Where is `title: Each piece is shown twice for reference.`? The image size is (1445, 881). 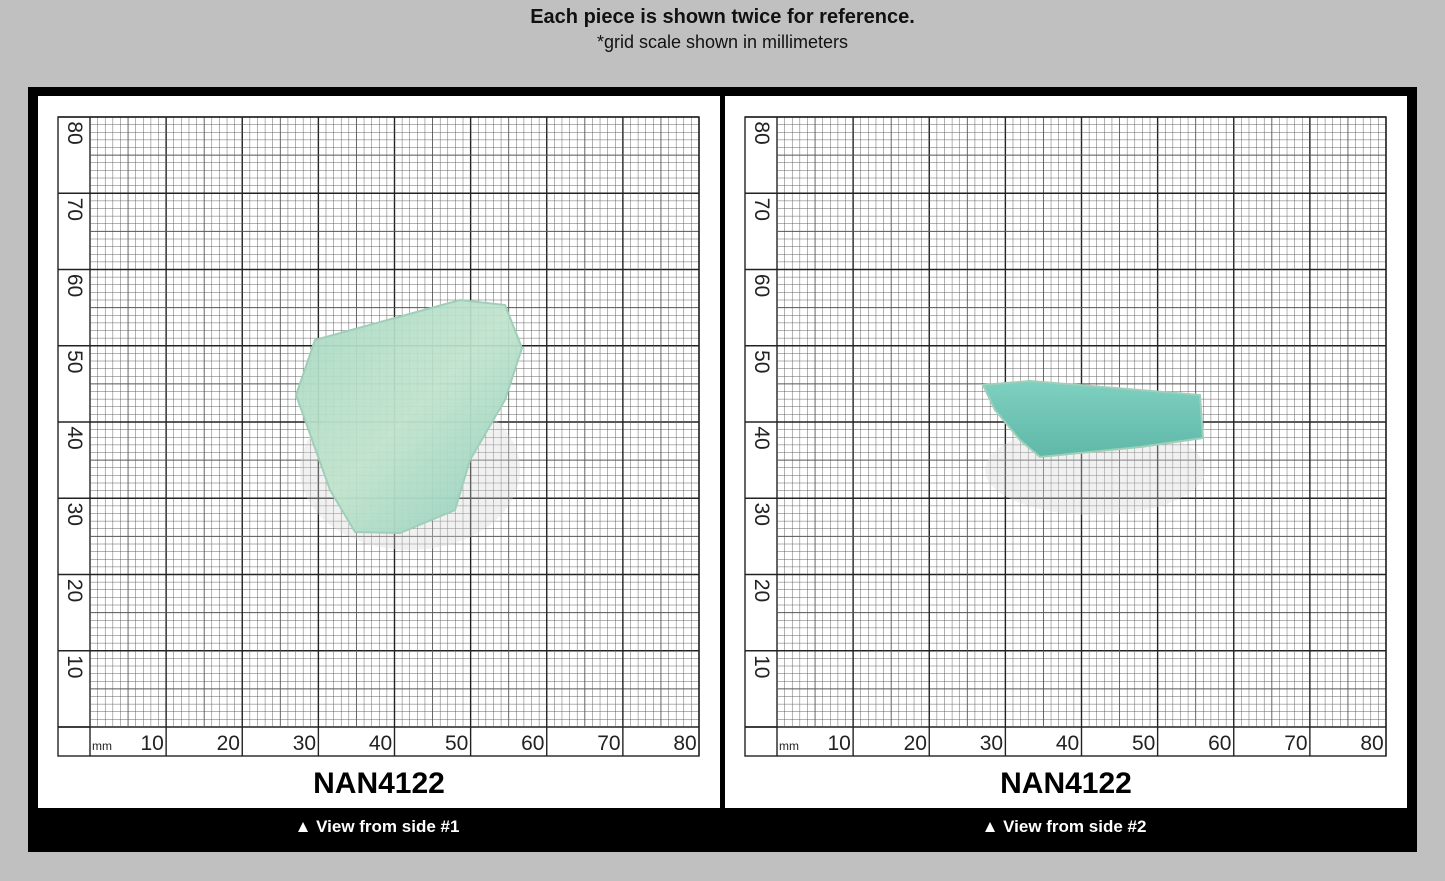
title: Each piece is shown twice for reference. is located at coordinates (722, 17).